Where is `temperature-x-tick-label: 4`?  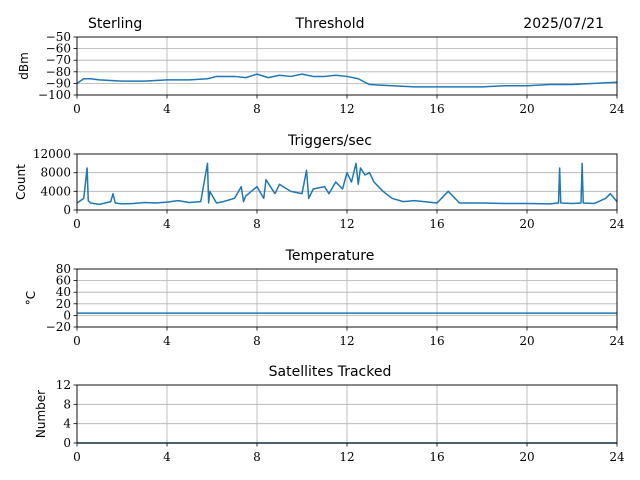 temperature-x-tick-label: 4 is located at coordinates (167, 341).